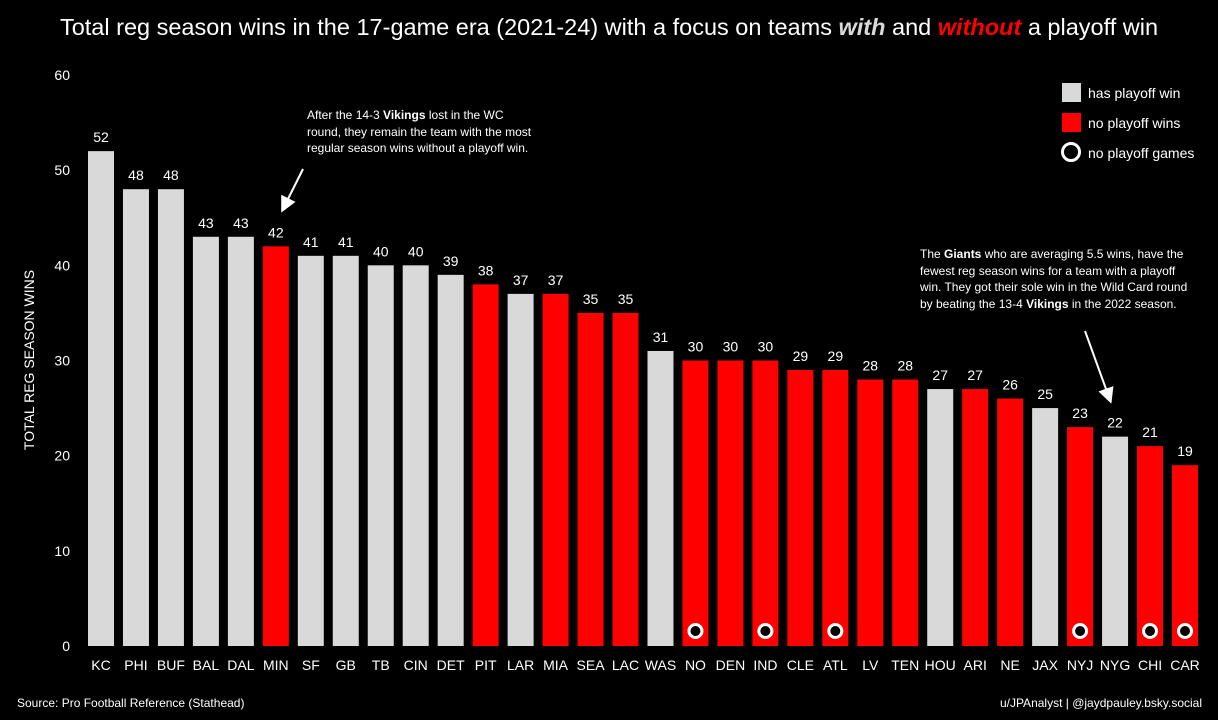 The width and height of the screenshot is (1218, 720). Describe the element at coordinates (1100, 703) in the screenshot. I see `credit-note: u/JPAnalyst | @jaydpauley.bsky.social` at that location.